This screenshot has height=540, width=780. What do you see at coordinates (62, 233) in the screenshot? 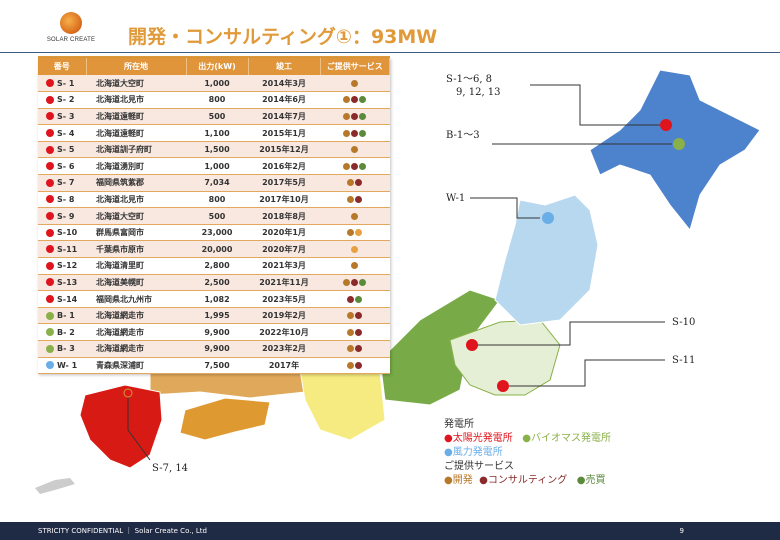
I see `cell-id: S-10` at bounding box center [62, 233].